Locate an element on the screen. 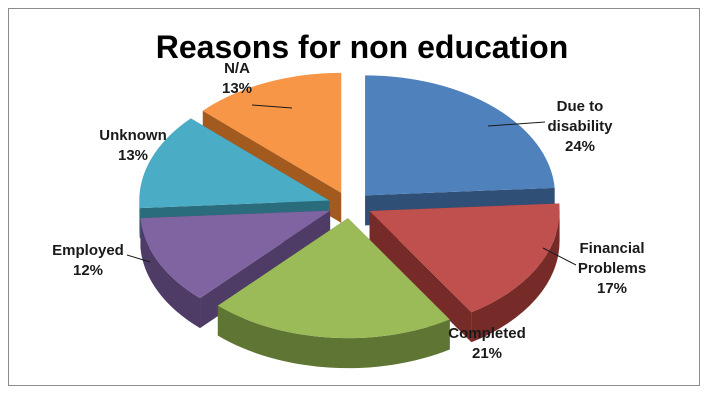 This screenshot has height=396, width=710. slice-category-label: N/A is located at coordinates (237, 68).